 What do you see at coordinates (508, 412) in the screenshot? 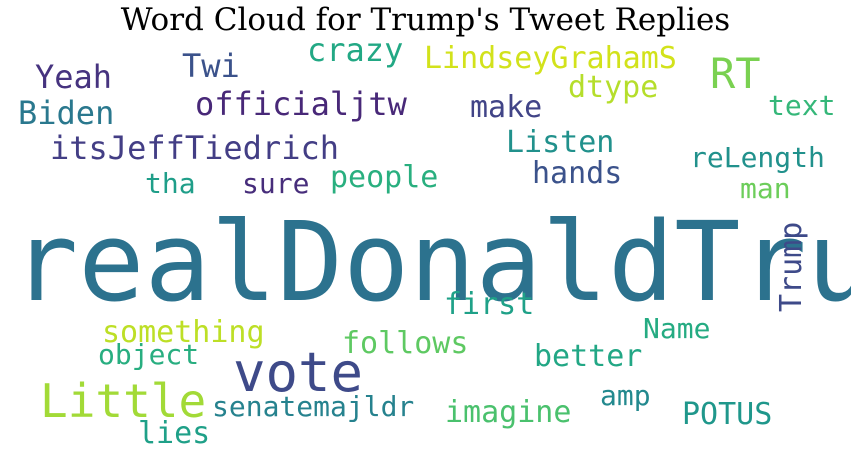
I see `word-imagine: imagine` at bounding box center [508, 412].